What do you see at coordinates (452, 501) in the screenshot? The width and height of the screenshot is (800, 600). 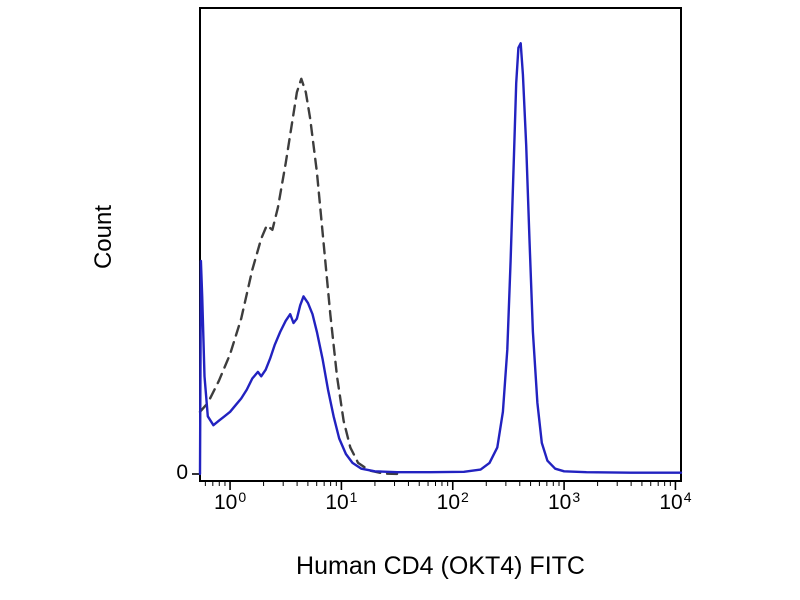 I see `x-tick-label: 102` at bounding box center [452, 501].